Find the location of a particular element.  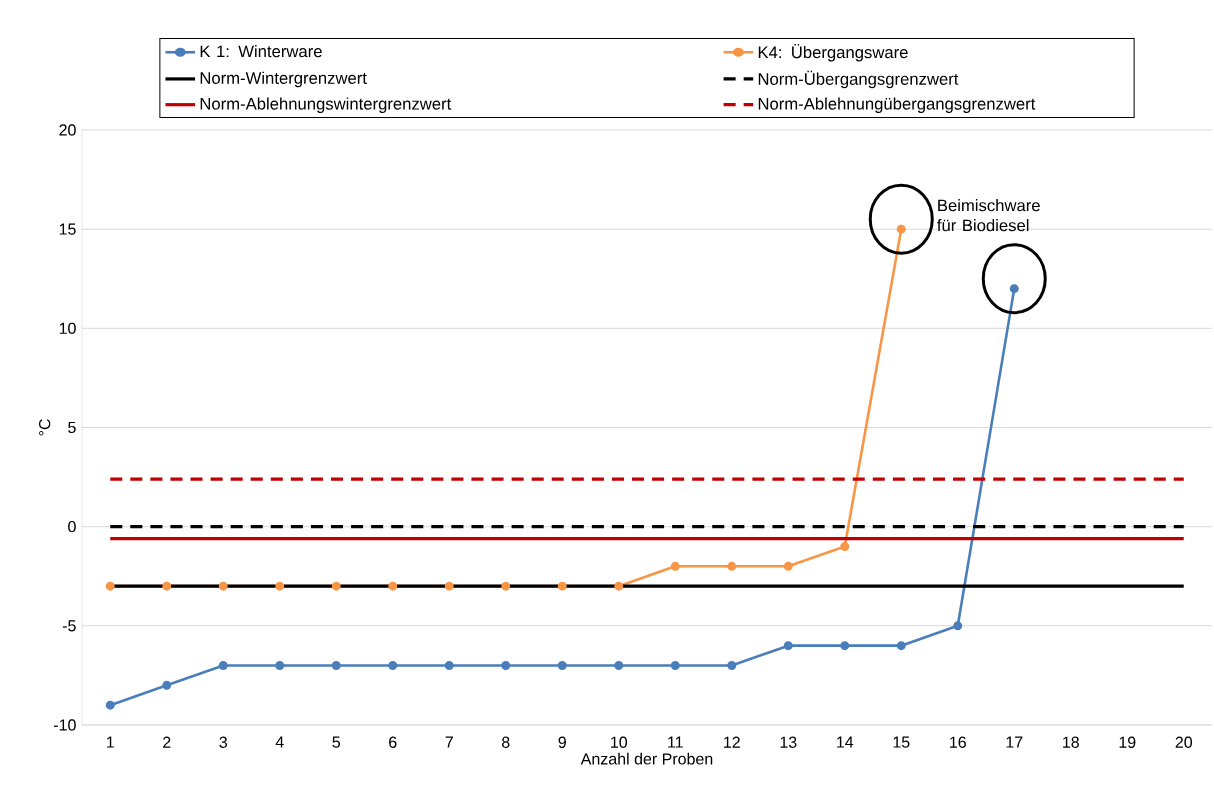

x-tick-label: 20 is located at coordinates (1184, 742).